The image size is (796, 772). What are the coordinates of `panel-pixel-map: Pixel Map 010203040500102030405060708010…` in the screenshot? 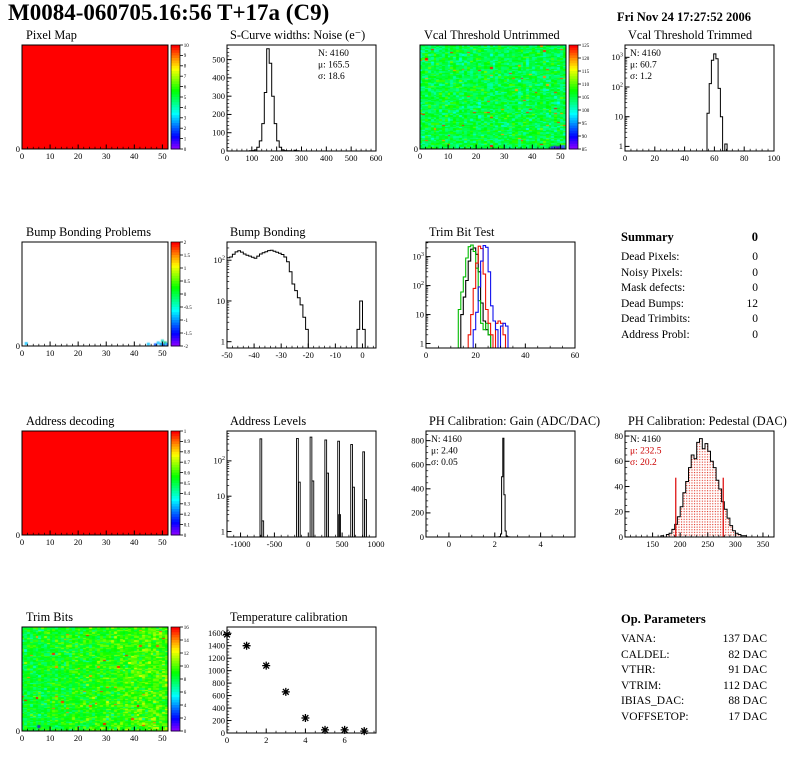 It's located at (99, 109).